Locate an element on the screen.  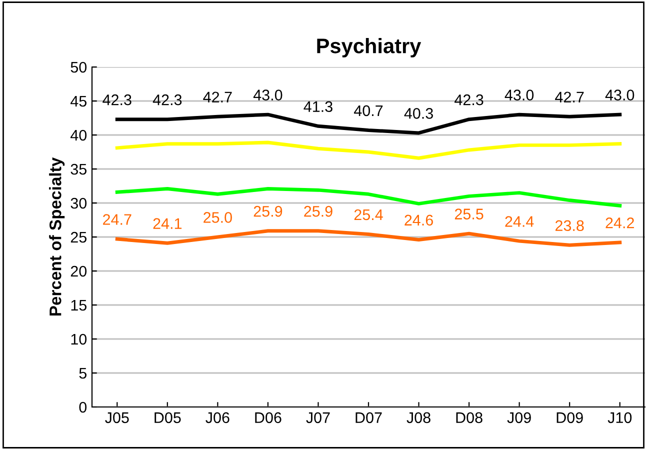
data-label: 24.2 is located at coordinates (620, 222).